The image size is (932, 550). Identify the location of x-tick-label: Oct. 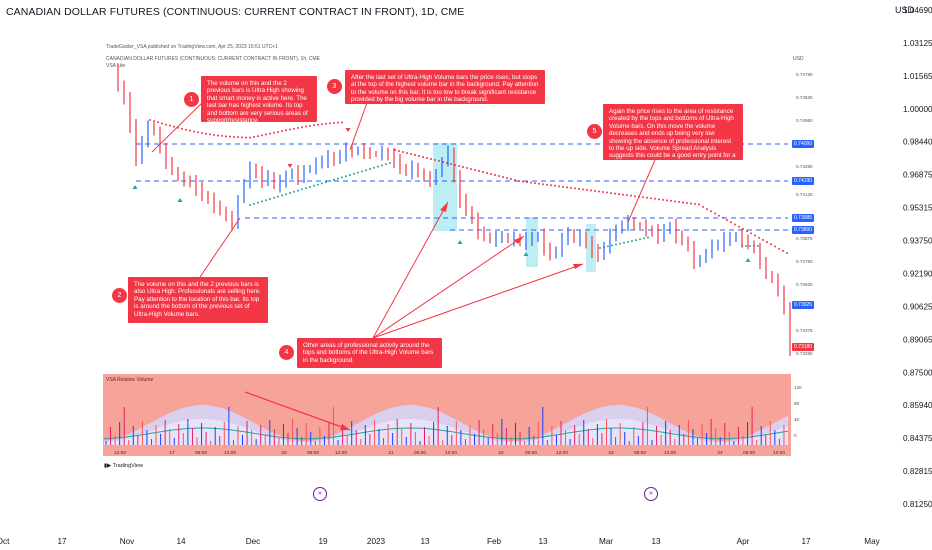
(5, 541).